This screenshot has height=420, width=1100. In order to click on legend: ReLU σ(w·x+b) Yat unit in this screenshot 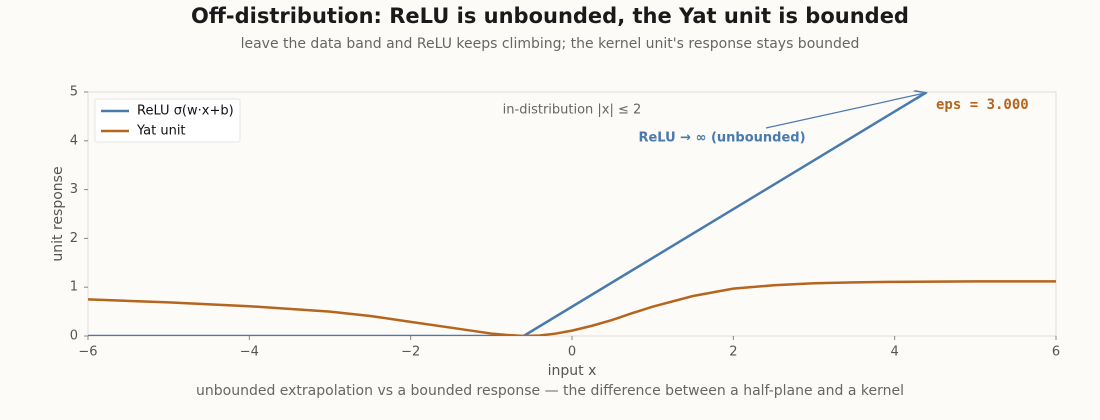, I will do `click(167, 120)`.